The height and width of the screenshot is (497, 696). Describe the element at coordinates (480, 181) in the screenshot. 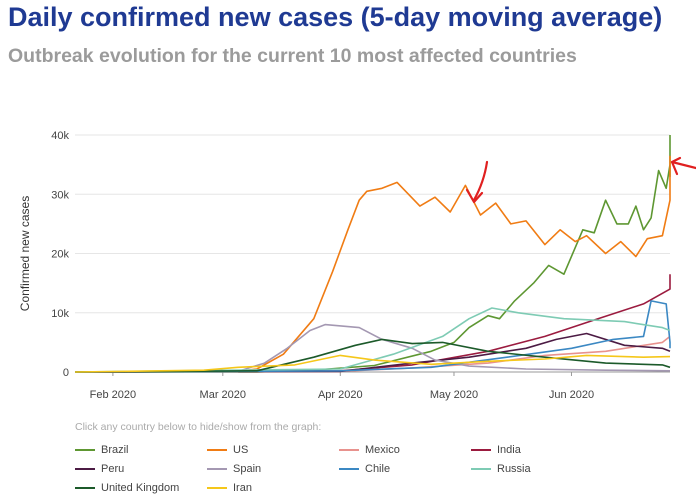

I see `red-arrow-pointing-down` at that location.